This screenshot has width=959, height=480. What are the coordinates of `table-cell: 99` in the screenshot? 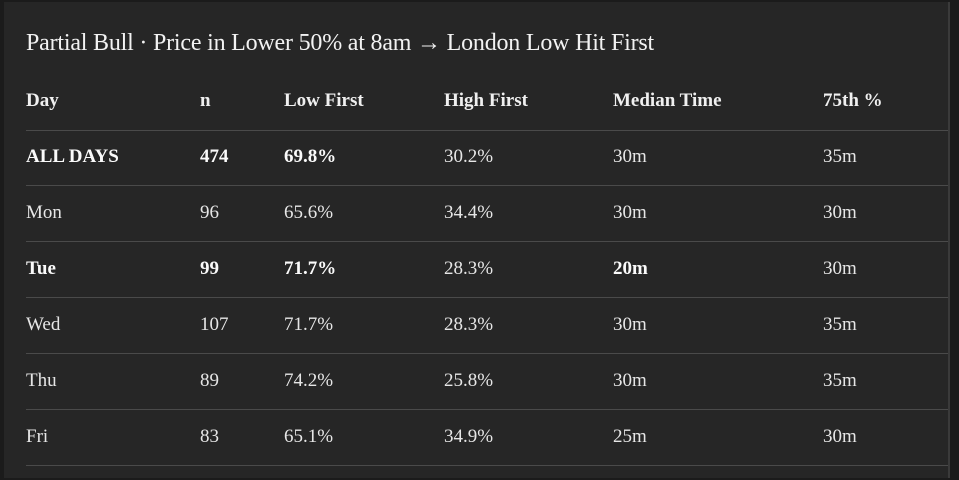 It's located at (209, 268).